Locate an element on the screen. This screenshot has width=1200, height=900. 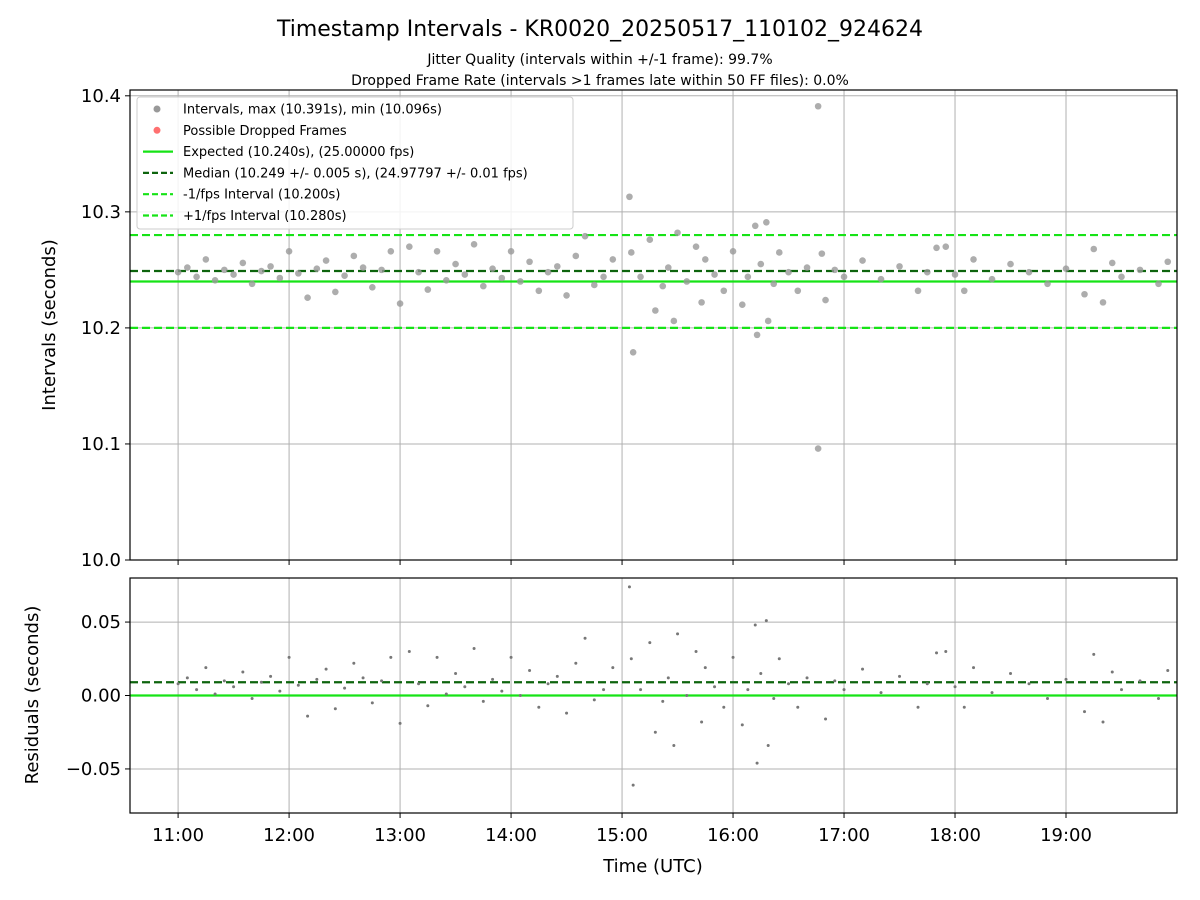
residuals-y-axis-label: Residuals (seconds) is located at coordinates (32, 695).